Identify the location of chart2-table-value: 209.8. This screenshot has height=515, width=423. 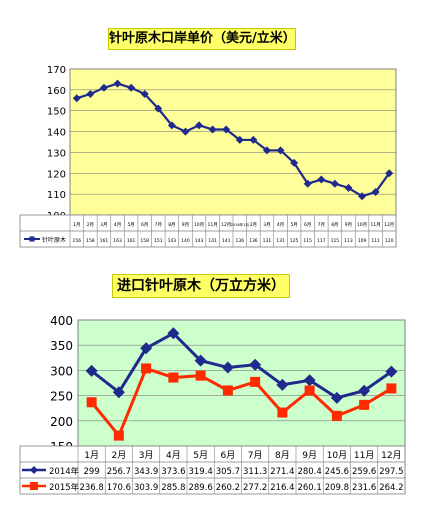
(337, 488).